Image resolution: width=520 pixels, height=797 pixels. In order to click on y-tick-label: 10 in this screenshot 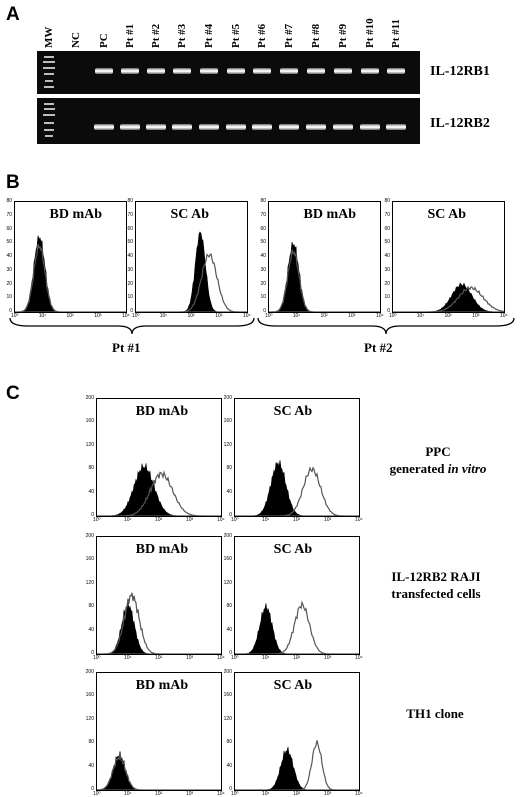, I will do `click(263, 297)`.